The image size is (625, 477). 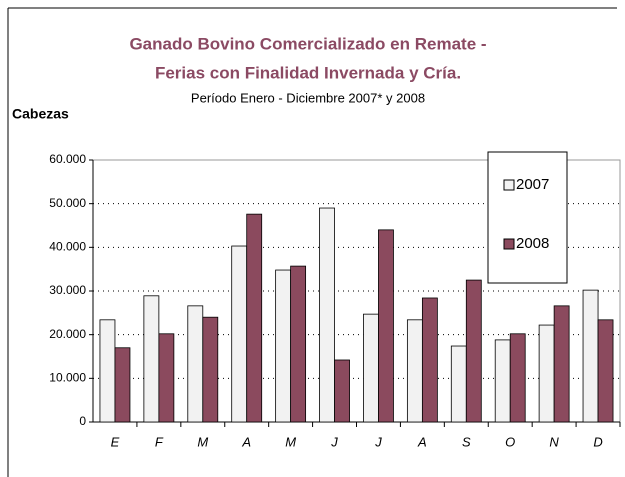 What do you see at coordinates (527, 217) in the screenshot?
I see `legend` at bounding box center [527, 217].